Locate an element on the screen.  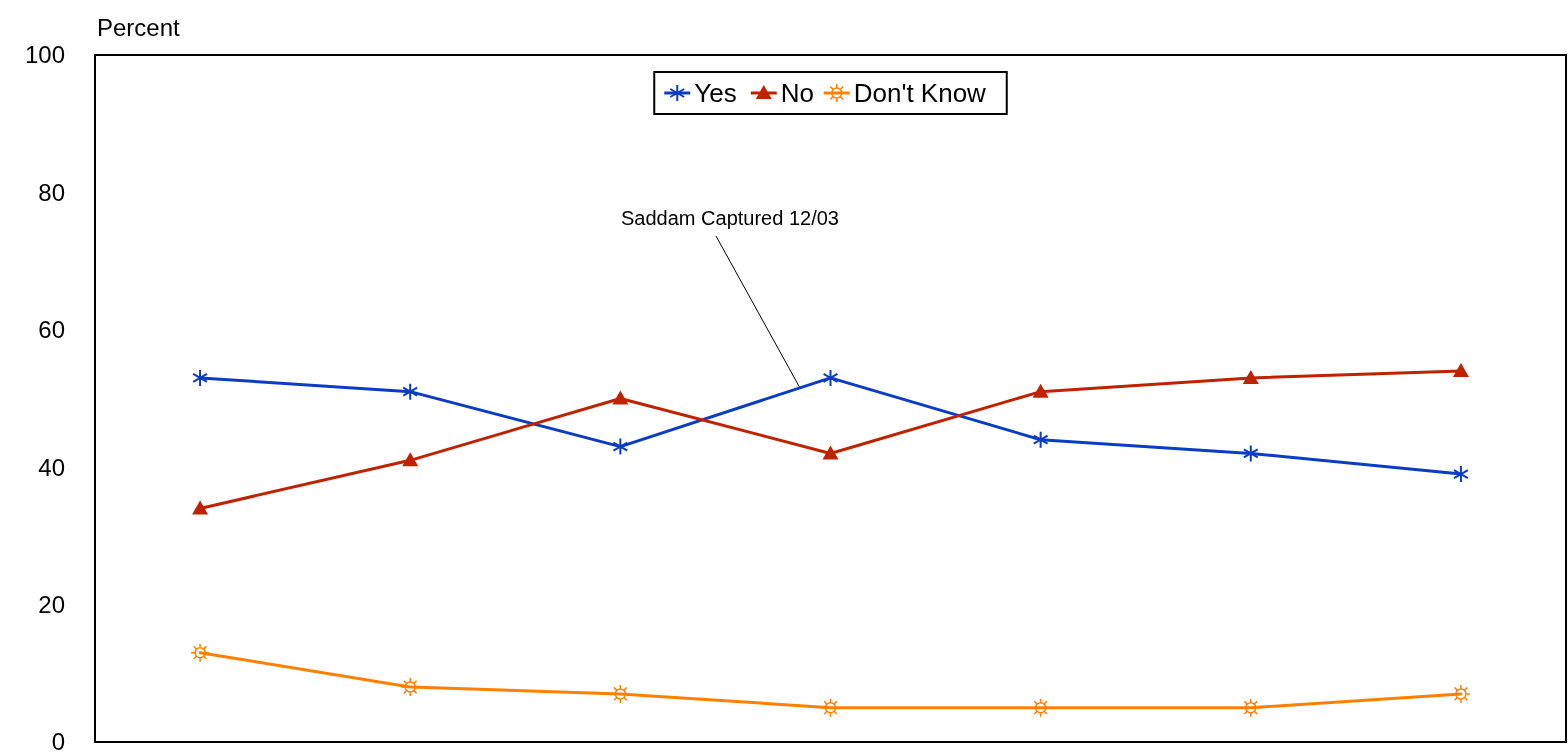
y-tick-label: 100 is located at coordinates (44, 55).